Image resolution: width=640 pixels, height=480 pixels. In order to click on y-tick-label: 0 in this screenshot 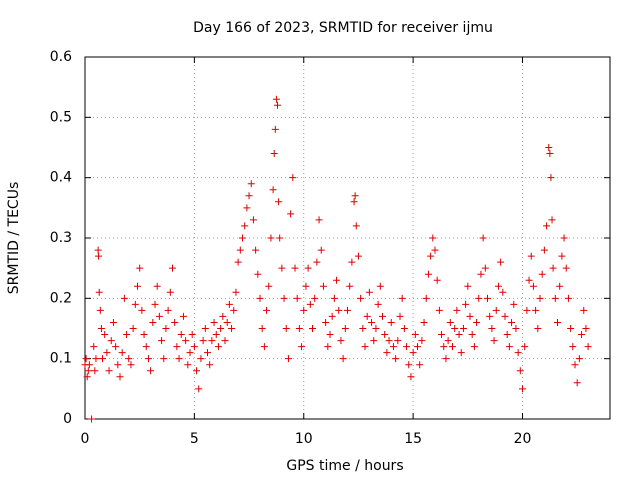, I will do `click(67, 419)`.